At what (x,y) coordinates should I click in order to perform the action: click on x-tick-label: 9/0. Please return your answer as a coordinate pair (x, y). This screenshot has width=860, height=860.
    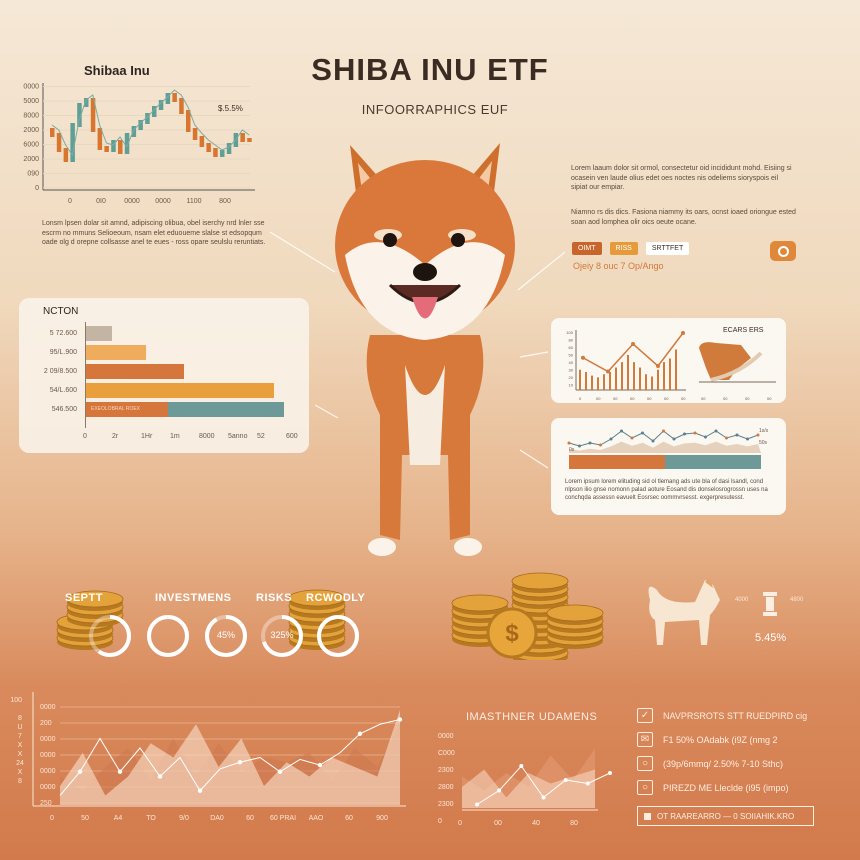
    Looking at the image, I should click on (184, 818).